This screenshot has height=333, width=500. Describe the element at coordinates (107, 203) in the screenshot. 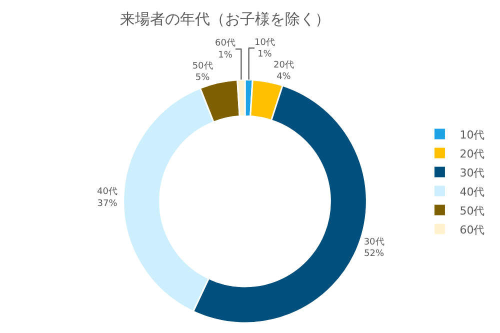

I see `data-label: 37%` at that location.